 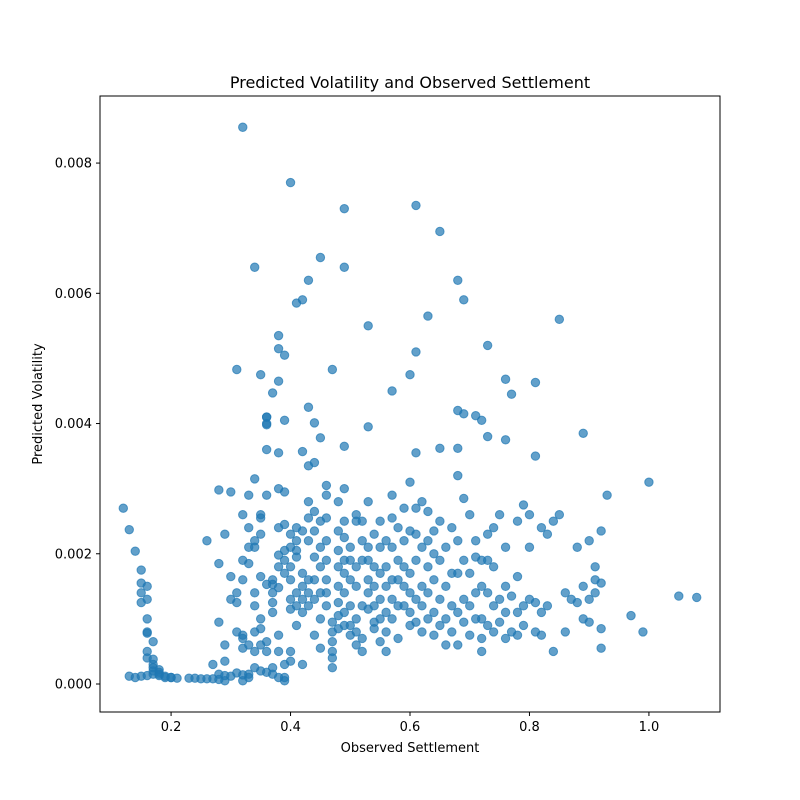 What do you see at coordinates (171, 727) in the screenshot?
I see `x-tick-label: 0.2` at bounding box center [171, 727].